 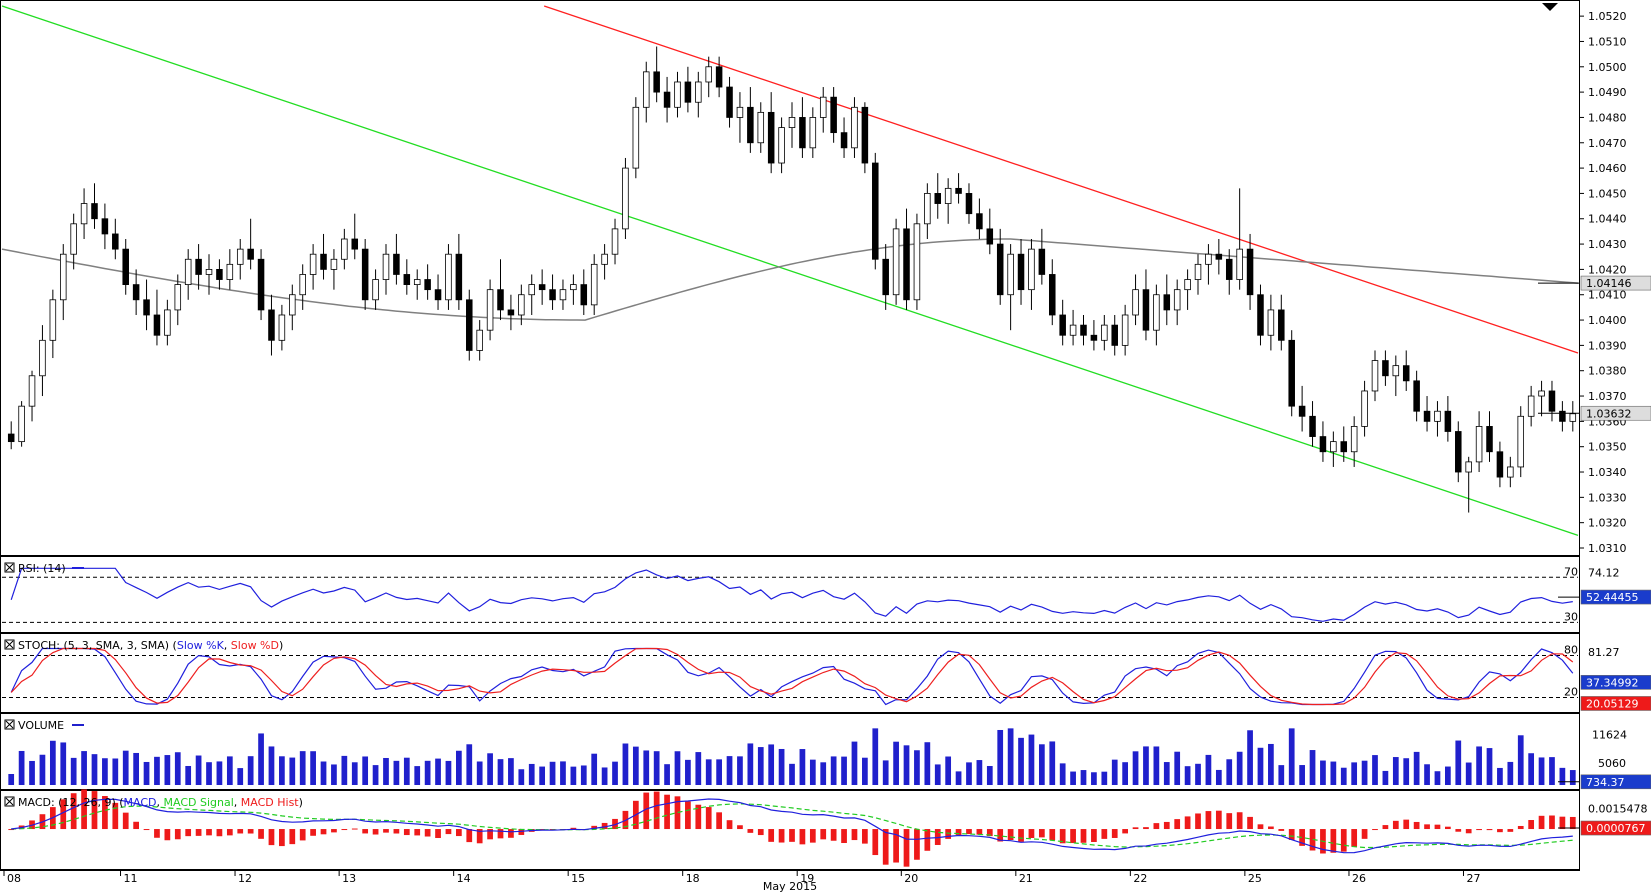 I want to click on macd-current-badge-bg, so click(x=1615, y=828).